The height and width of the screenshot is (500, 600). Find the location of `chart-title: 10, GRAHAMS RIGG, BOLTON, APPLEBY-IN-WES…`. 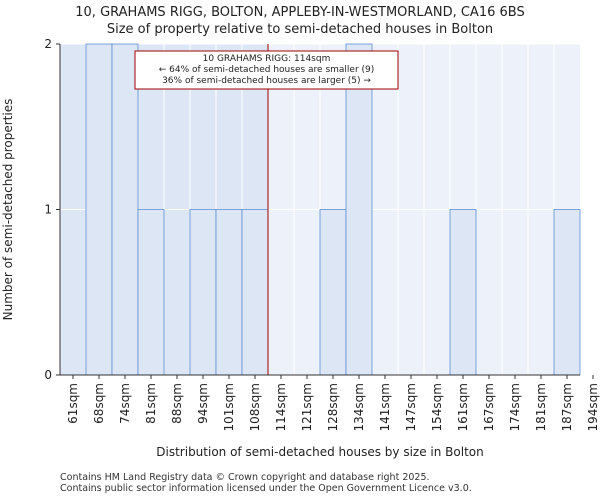

chart-title: 10, GRAHAMS RIGG, BOLTON, APPLEBY-IN-WES… is located at coordinates (300, 19).